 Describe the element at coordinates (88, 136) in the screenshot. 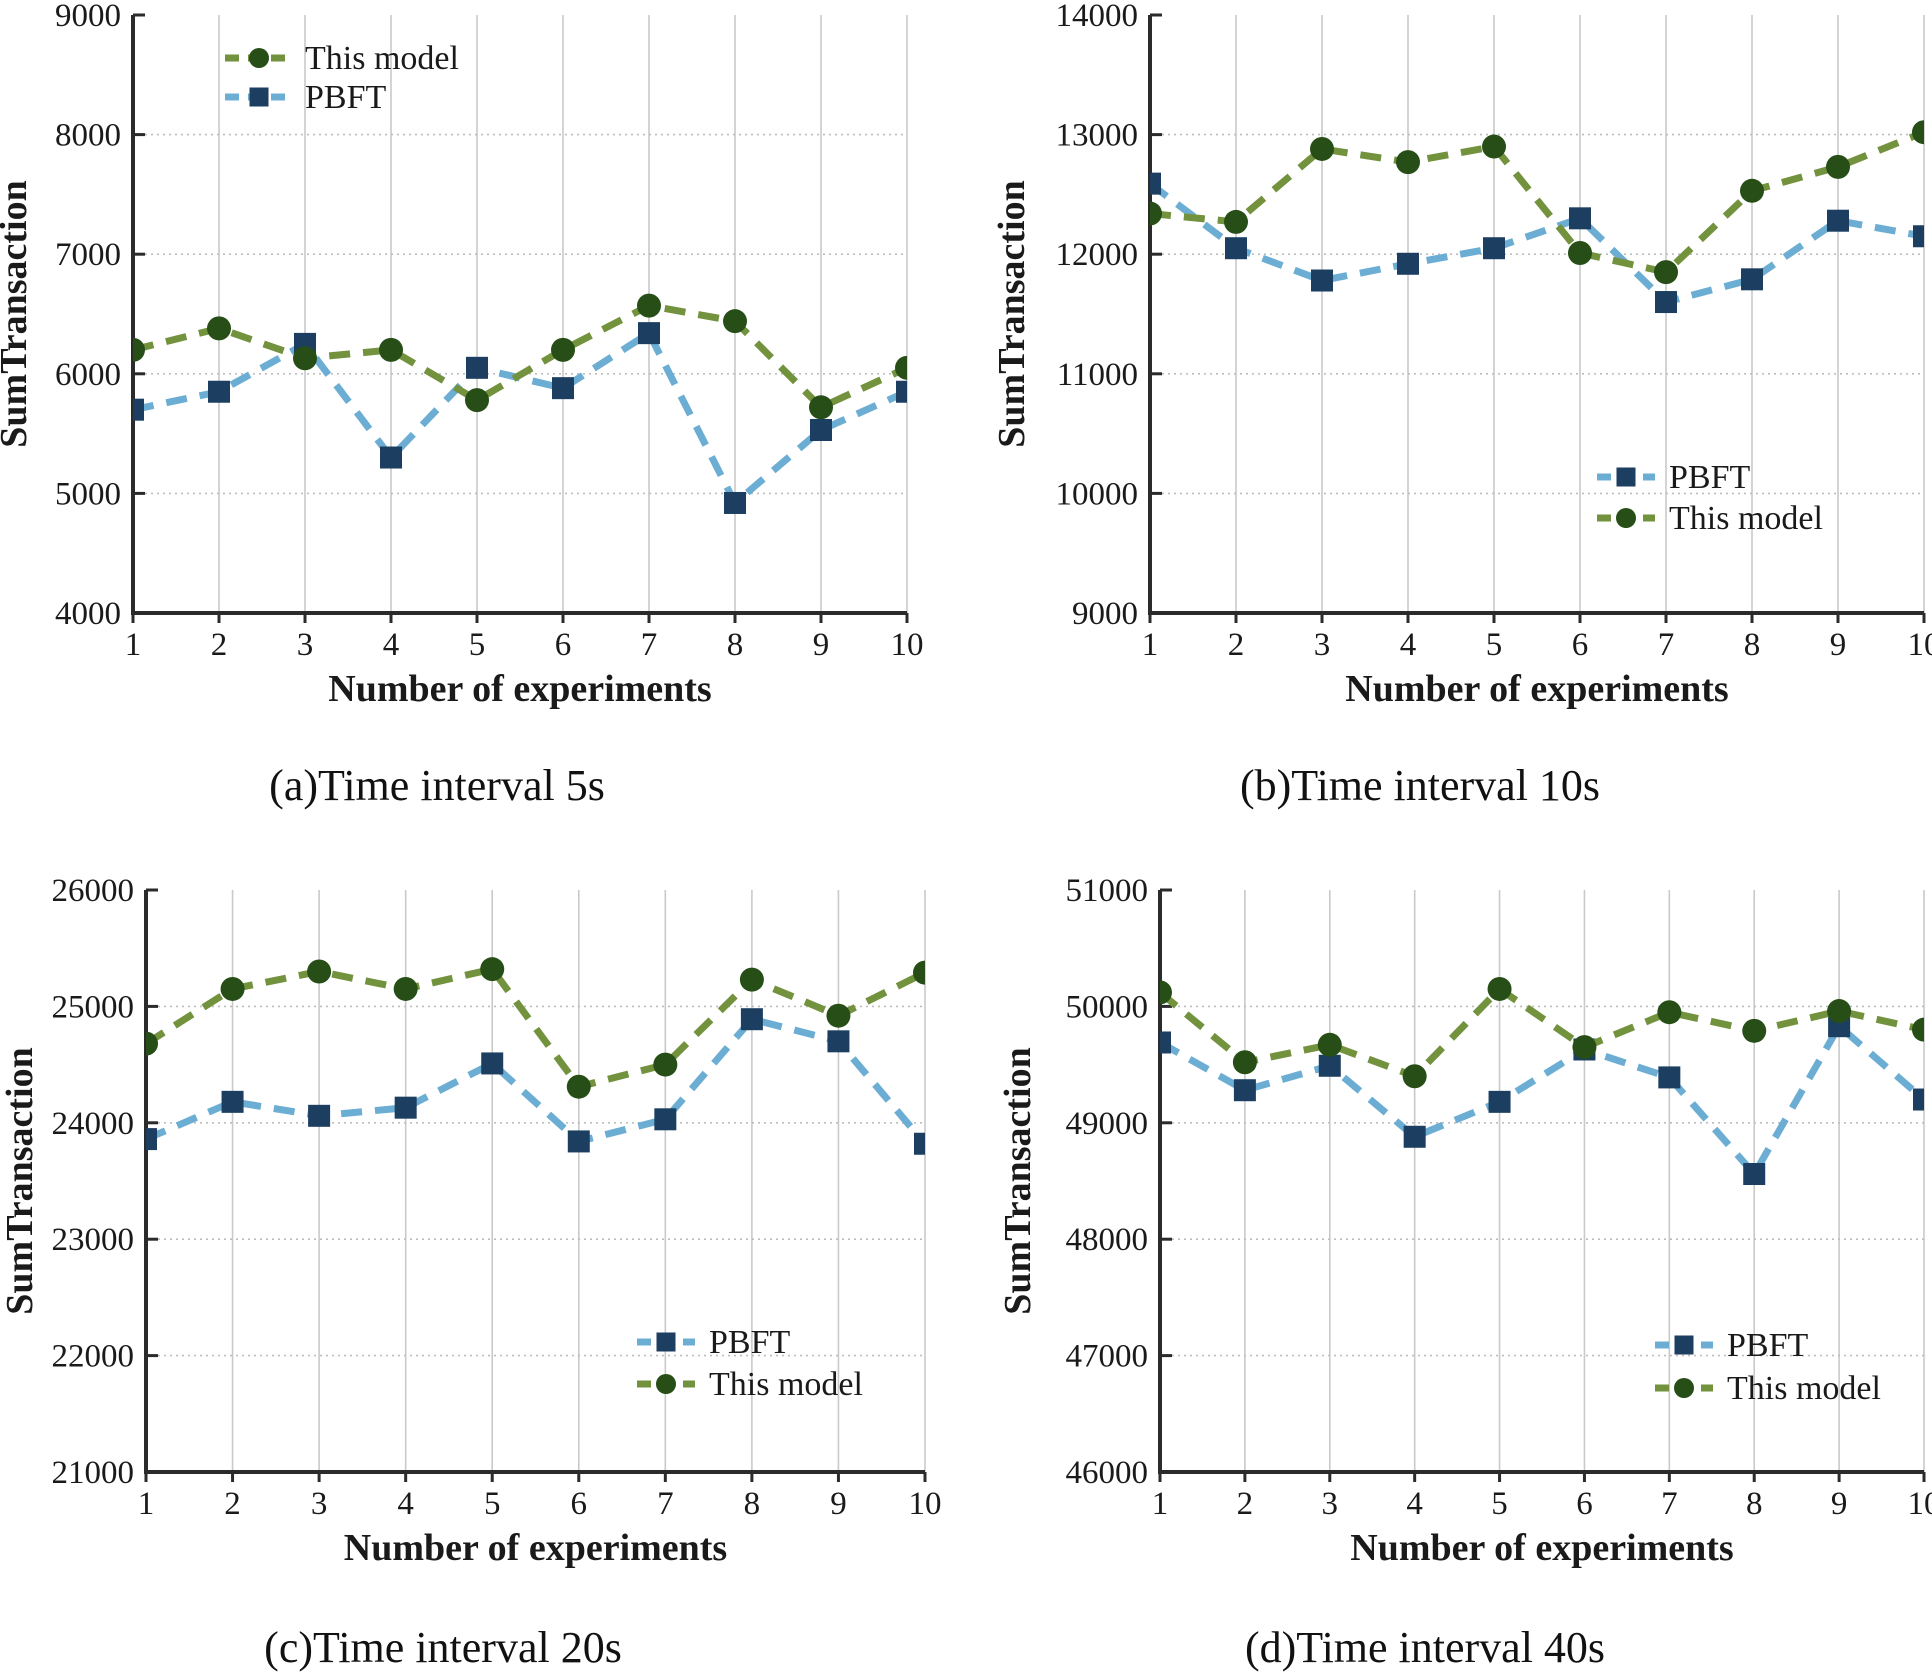

I see `y-tick-label: 8000` at that location.